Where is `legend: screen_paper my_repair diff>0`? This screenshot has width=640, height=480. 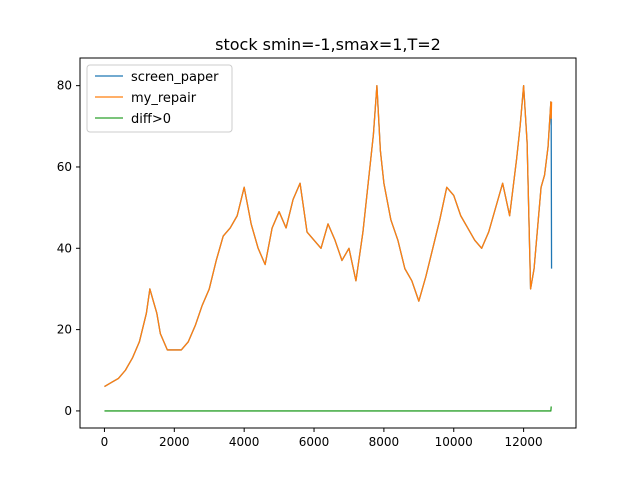
legend: screen_paper my_repair diff>0 is located at coordinates (159, 98).